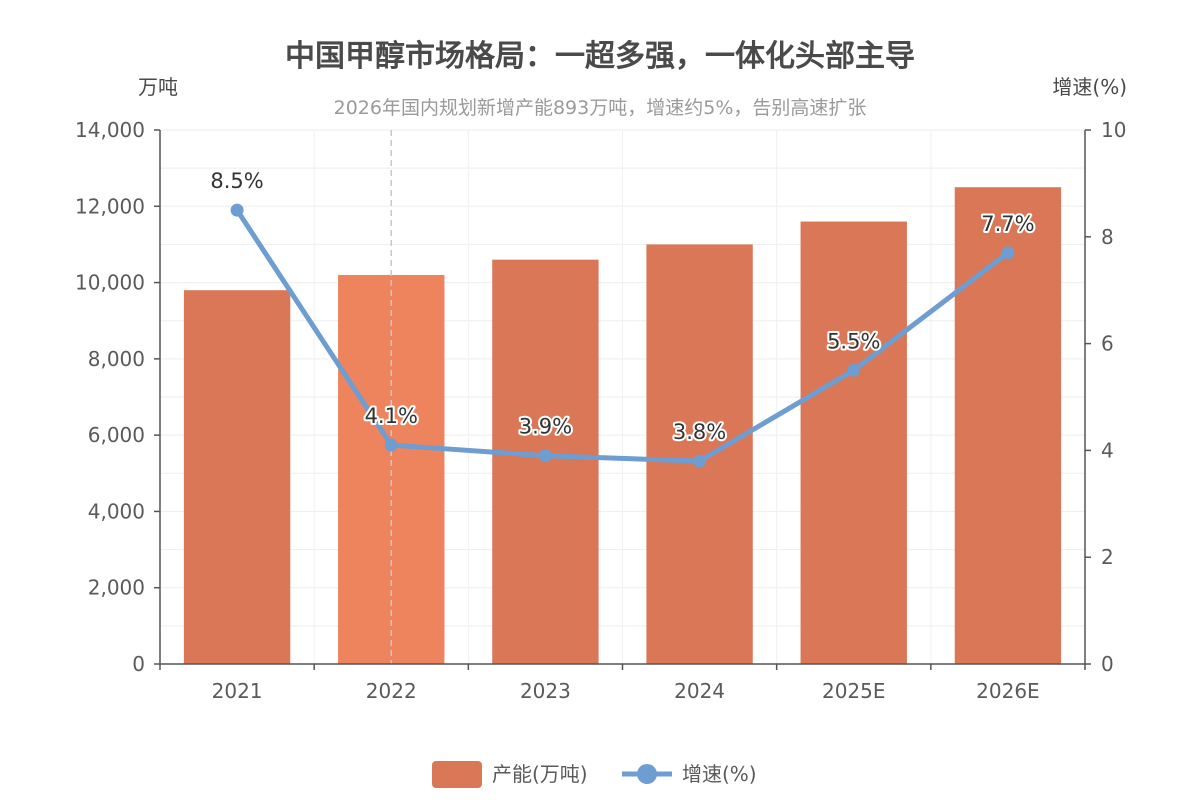 This screenshot has height=800, width=1200. I want to click on left-axis-tick-label: 10,000, so click(110, 283).